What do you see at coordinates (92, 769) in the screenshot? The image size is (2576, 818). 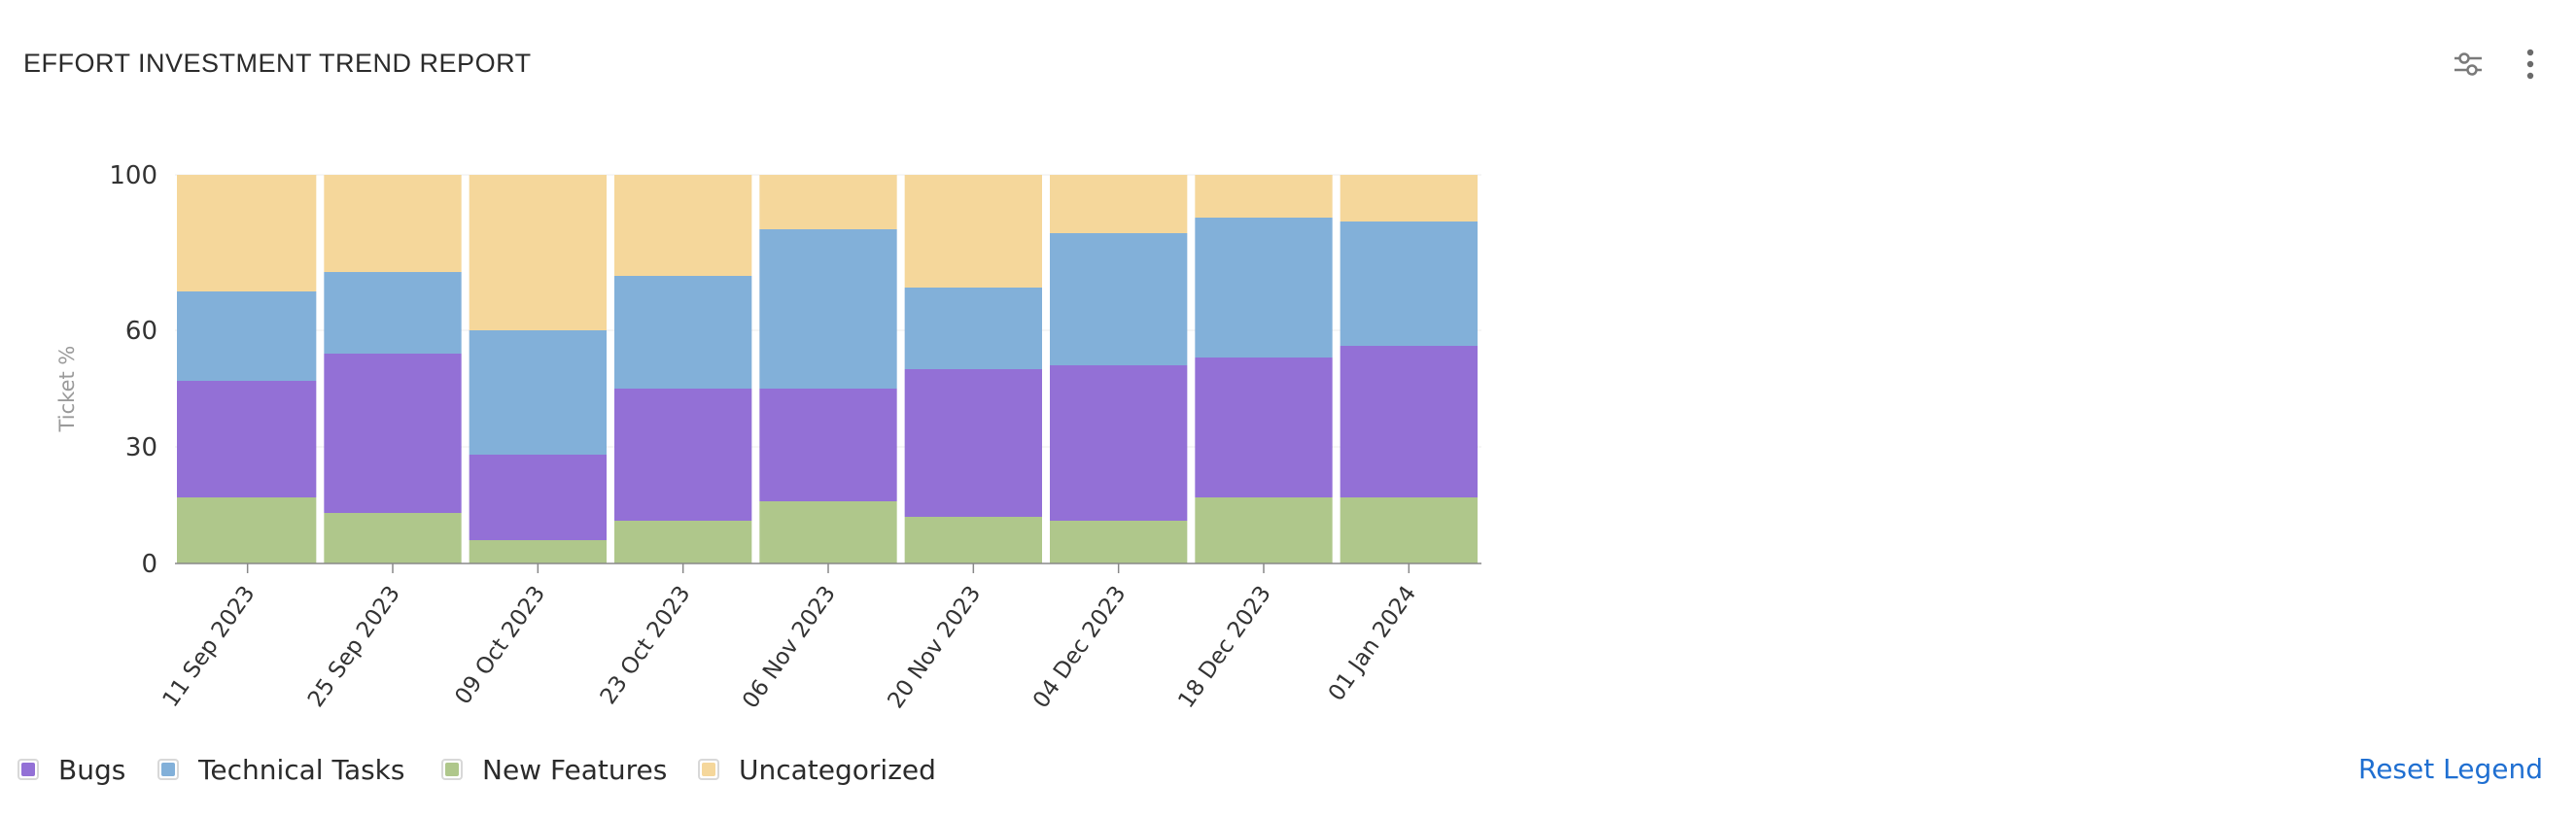 I see `legend-label: Bugs` at bounding box center [92, 769].